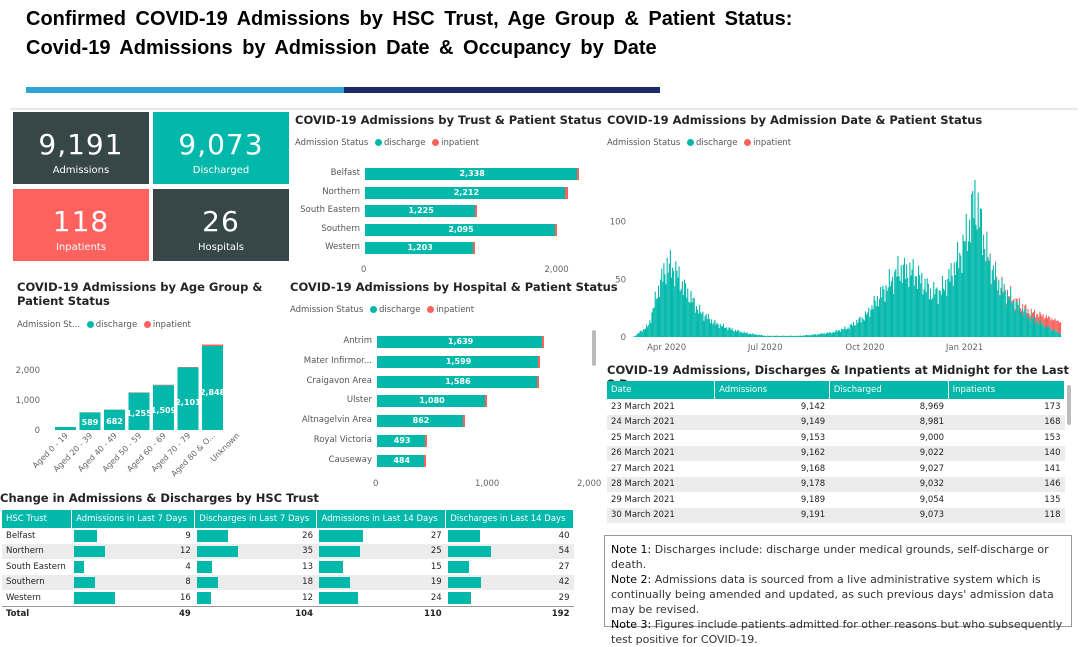 This screenshot has height=647, width=1080. Describe the element at coordinates (81, 225) in the screenshot. I see `kpi-card-inpatients: 118 Inpatients` at that location.